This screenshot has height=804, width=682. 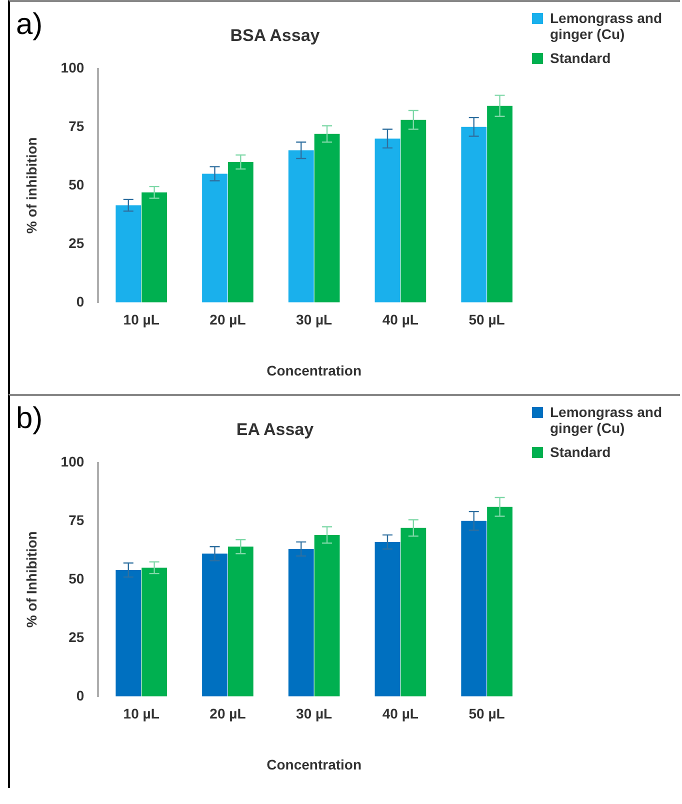 What do you see at coordinates (29, 419) in the screenshot?
I see `text: b)` at bounding box center [29, 419].